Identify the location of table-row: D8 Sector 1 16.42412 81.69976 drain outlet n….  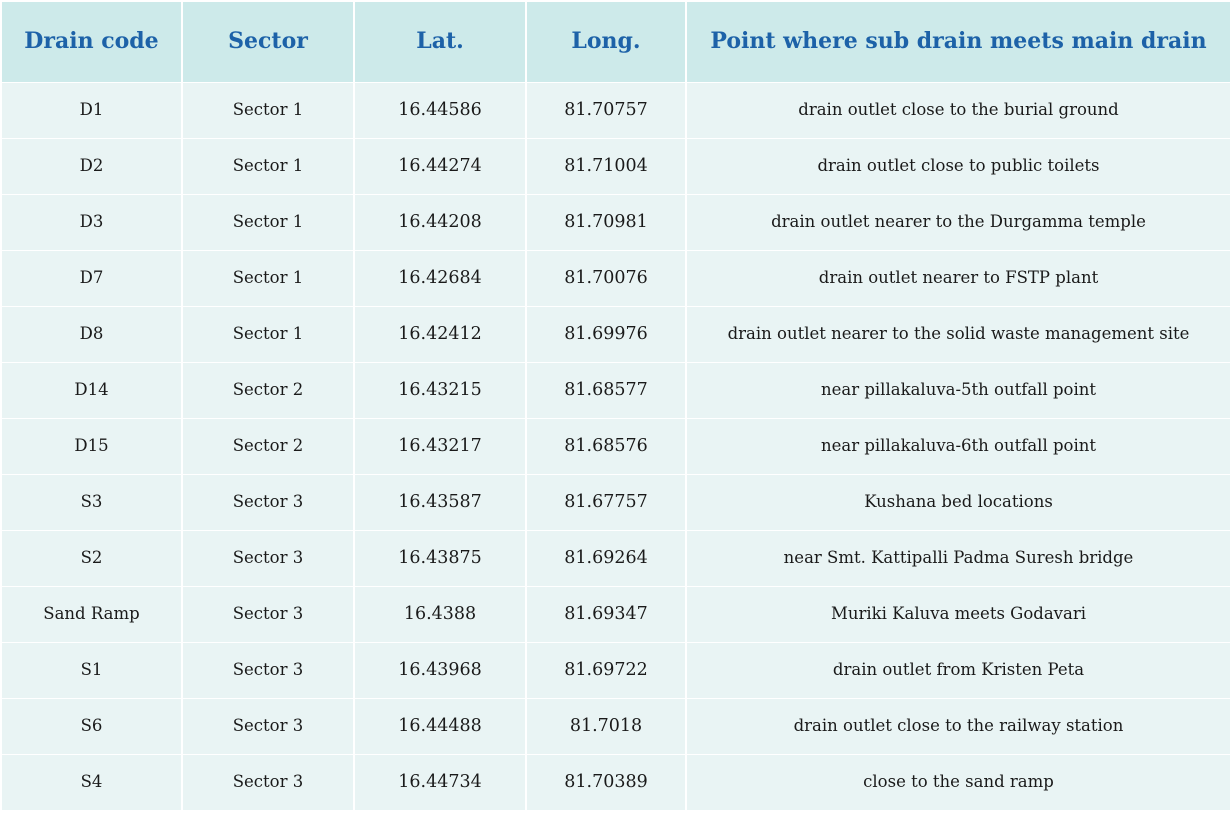
(616, 333).